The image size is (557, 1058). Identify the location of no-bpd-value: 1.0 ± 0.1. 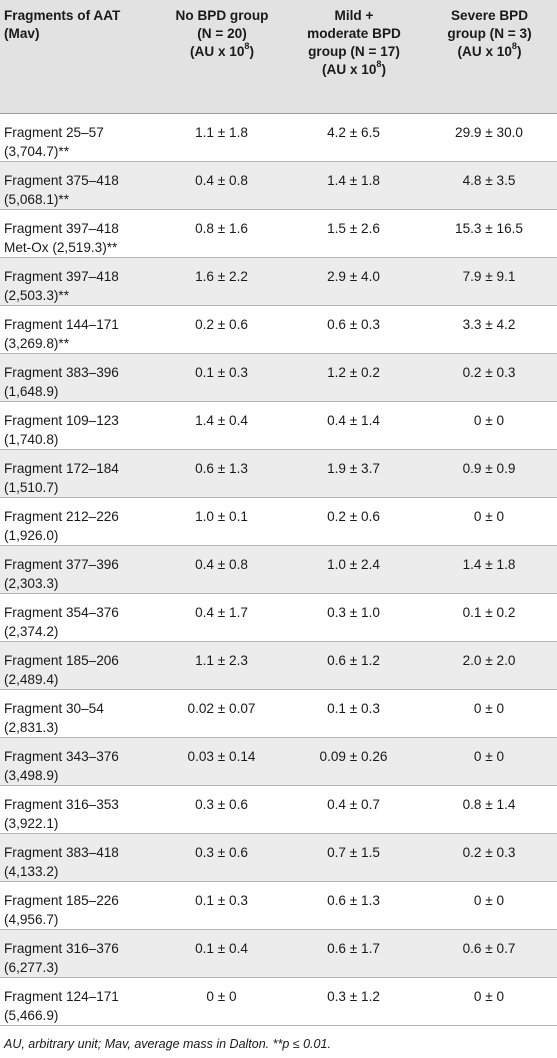
(221, 521).